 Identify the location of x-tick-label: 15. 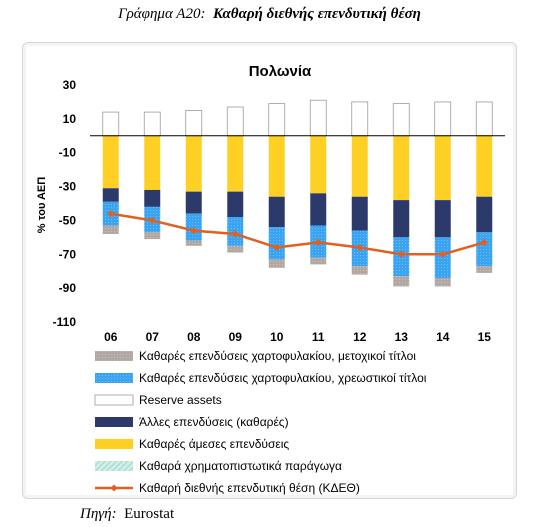
(485, 337).